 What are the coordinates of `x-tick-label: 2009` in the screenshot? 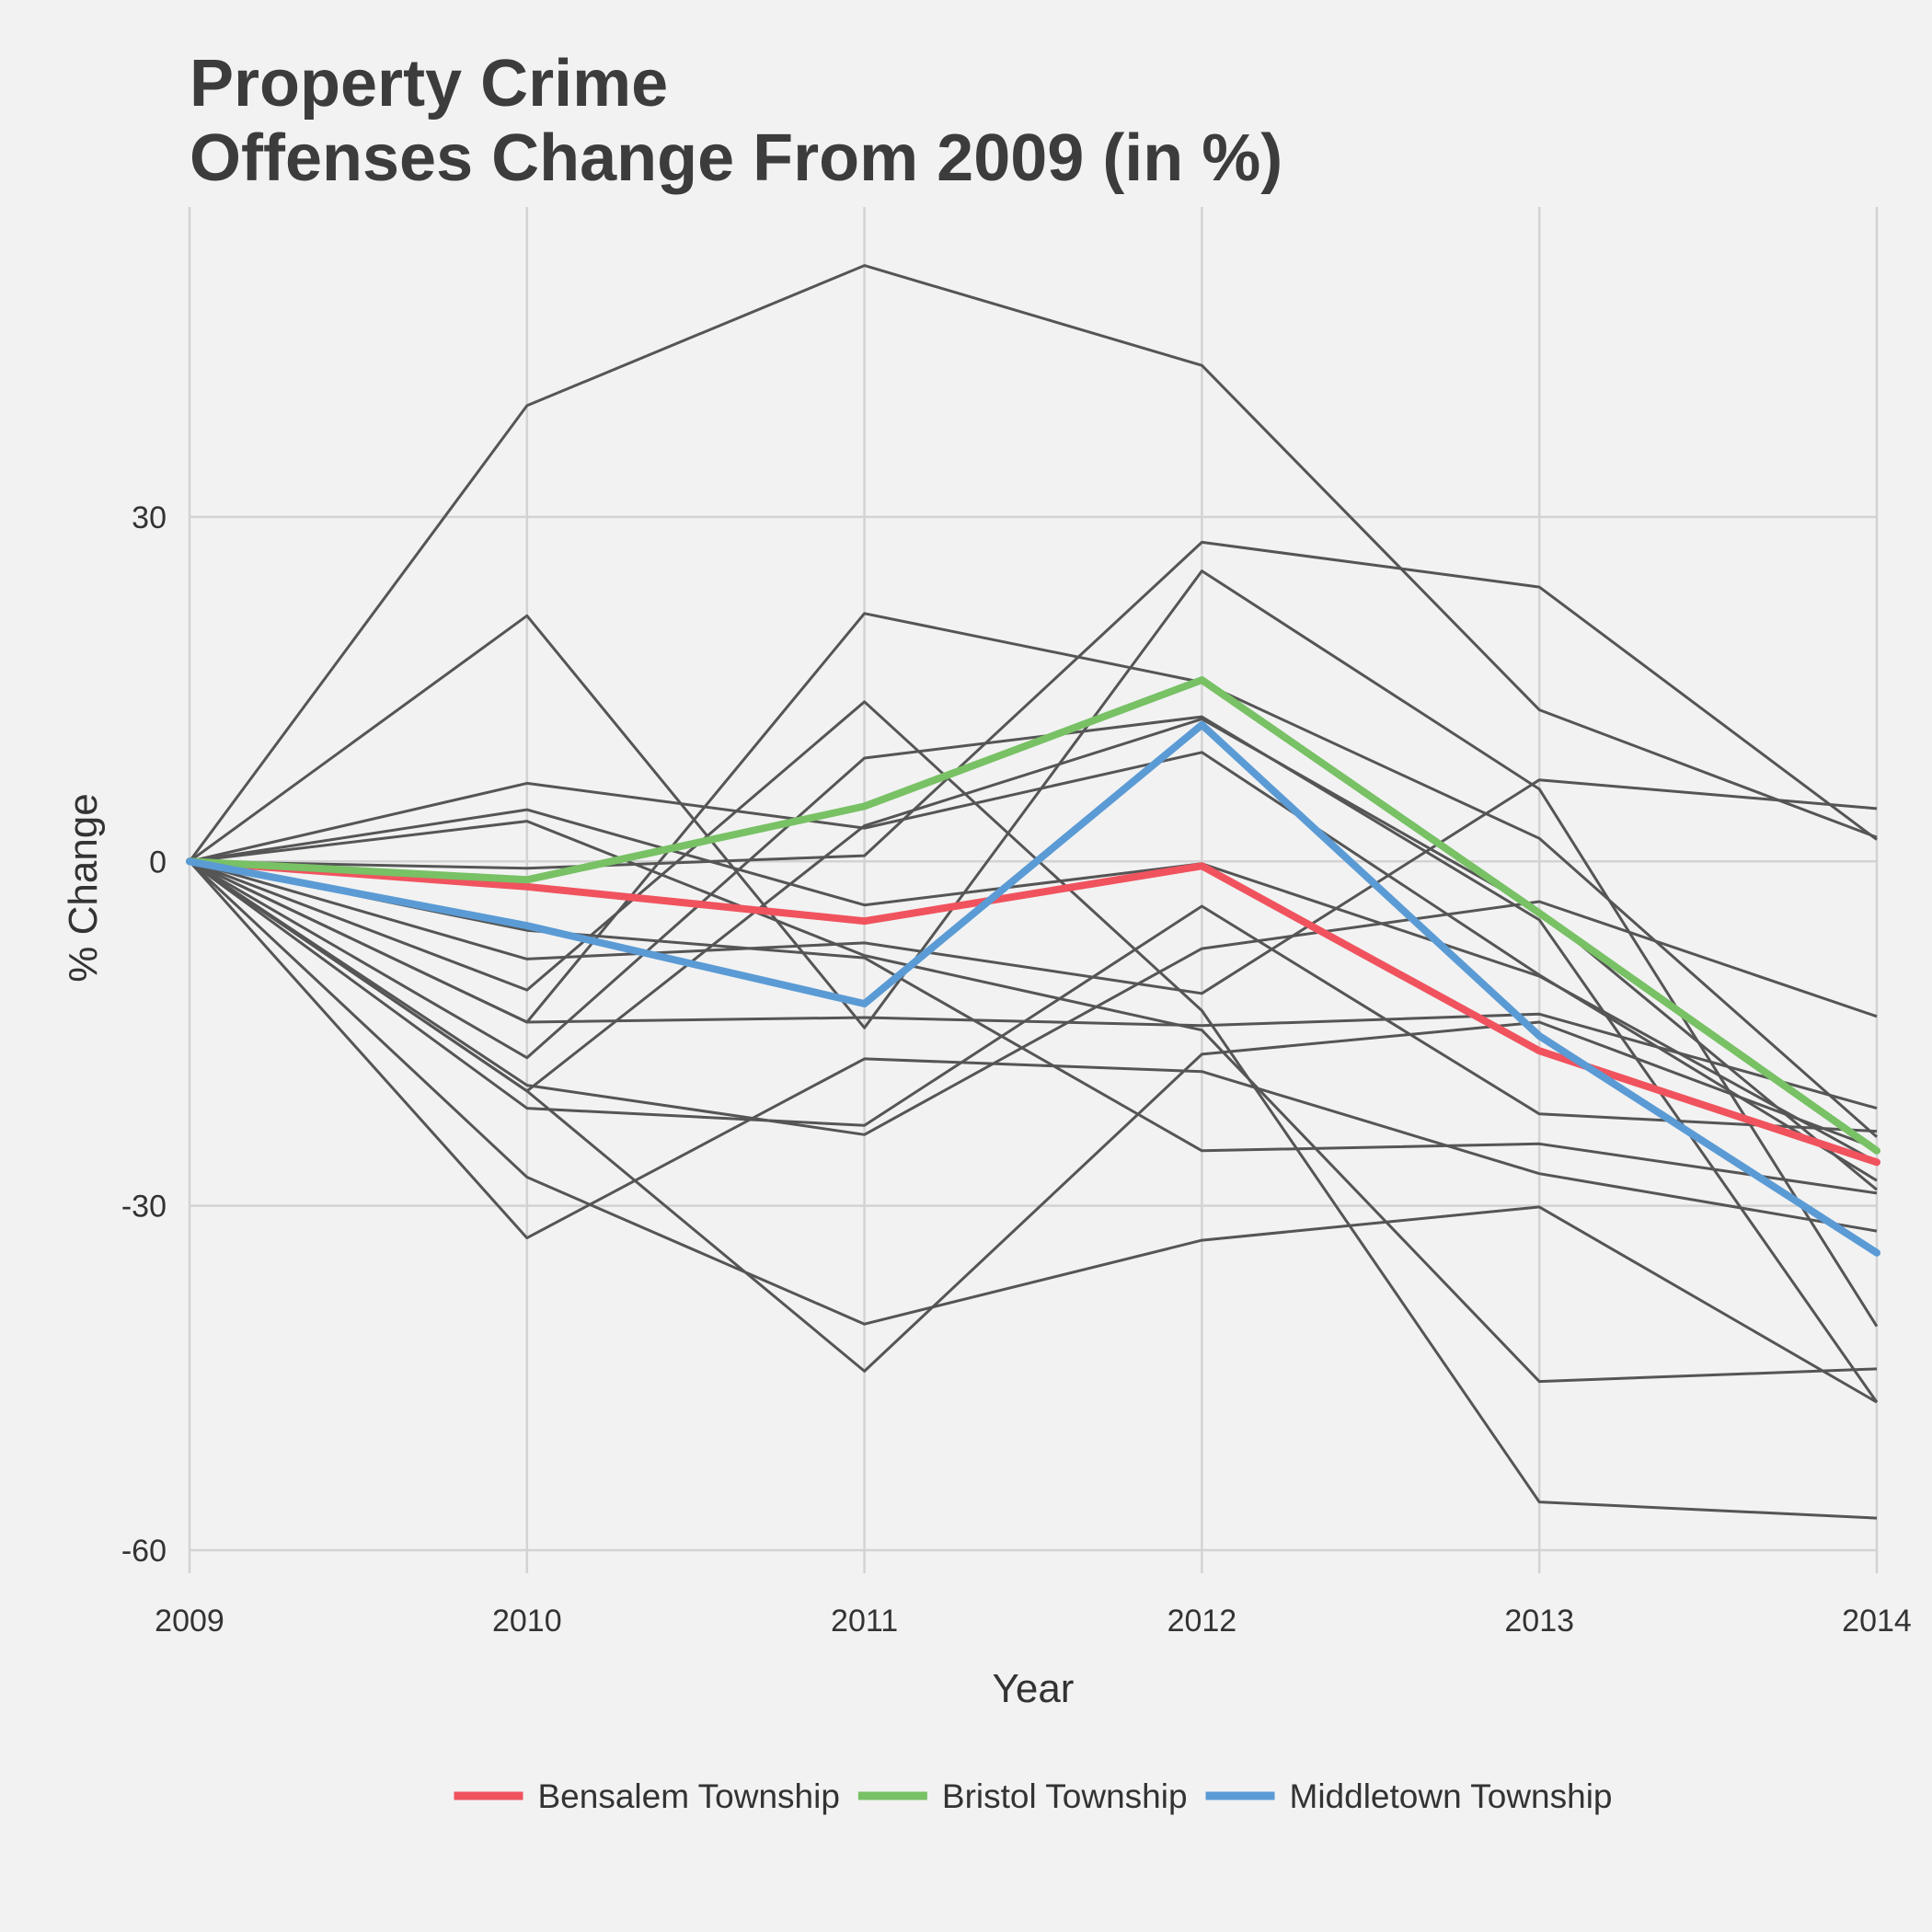 It's located at (189, 1621).